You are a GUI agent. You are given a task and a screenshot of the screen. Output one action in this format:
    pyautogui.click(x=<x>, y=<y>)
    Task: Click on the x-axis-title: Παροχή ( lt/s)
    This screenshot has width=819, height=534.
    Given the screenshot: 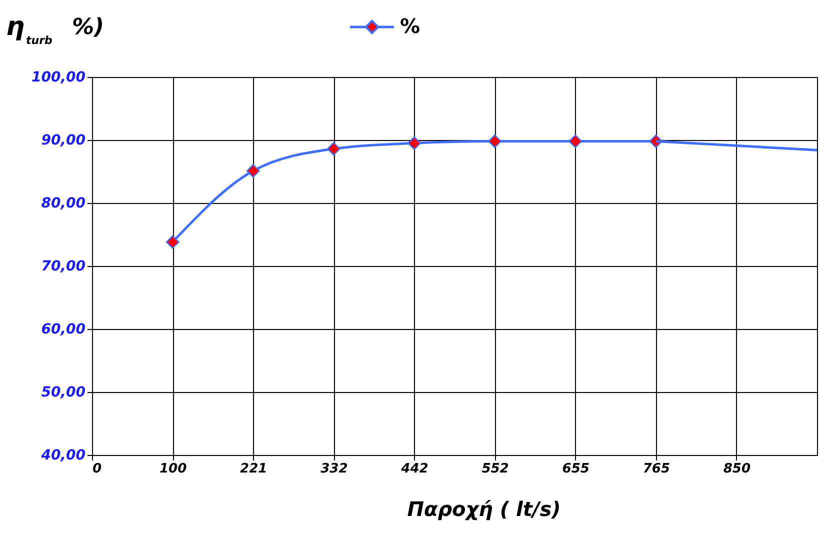 What is the action you would take?
    pyautogui.click(x=484, y=509)
    